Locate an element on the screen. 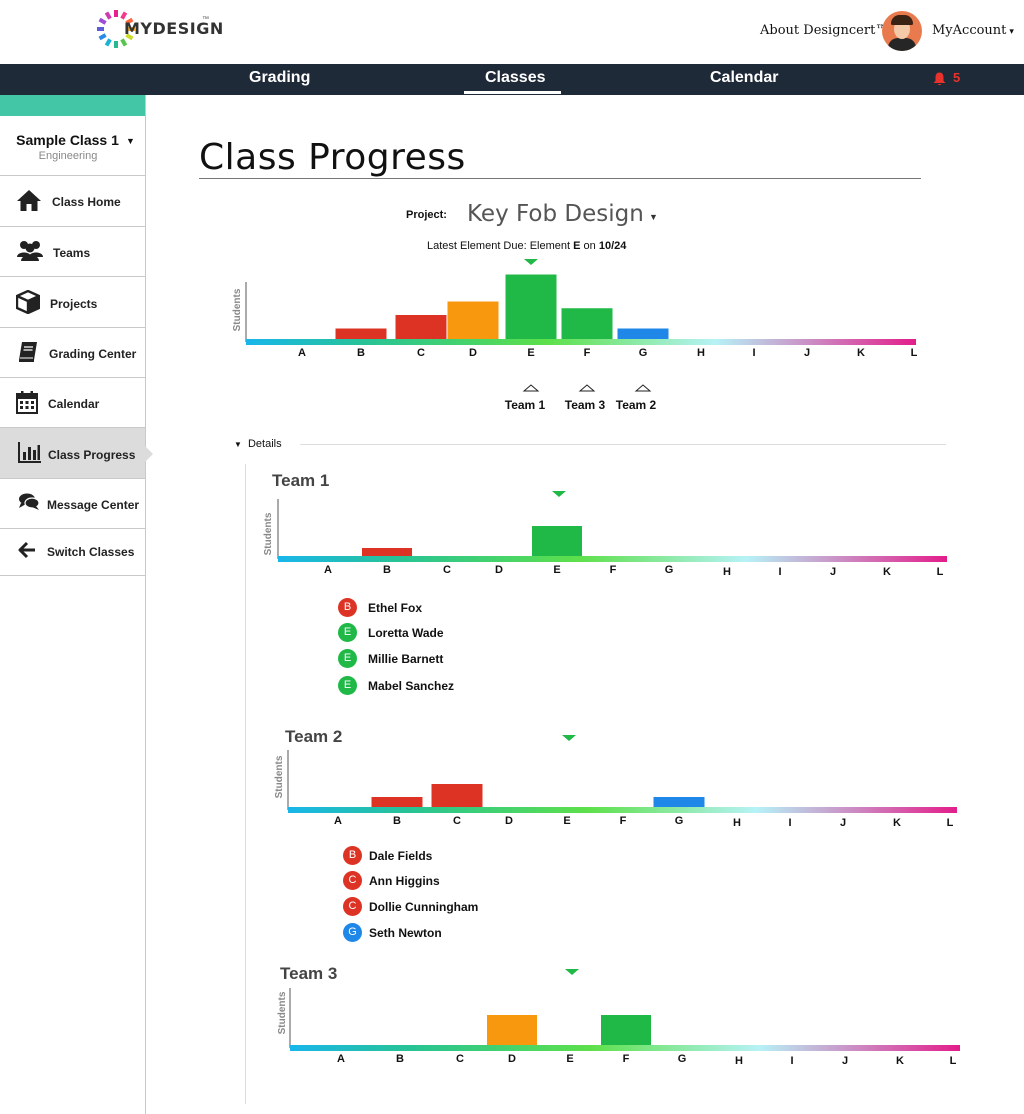 The image size is (1024, 1114). details-divider is located at coordinates (623, 444).